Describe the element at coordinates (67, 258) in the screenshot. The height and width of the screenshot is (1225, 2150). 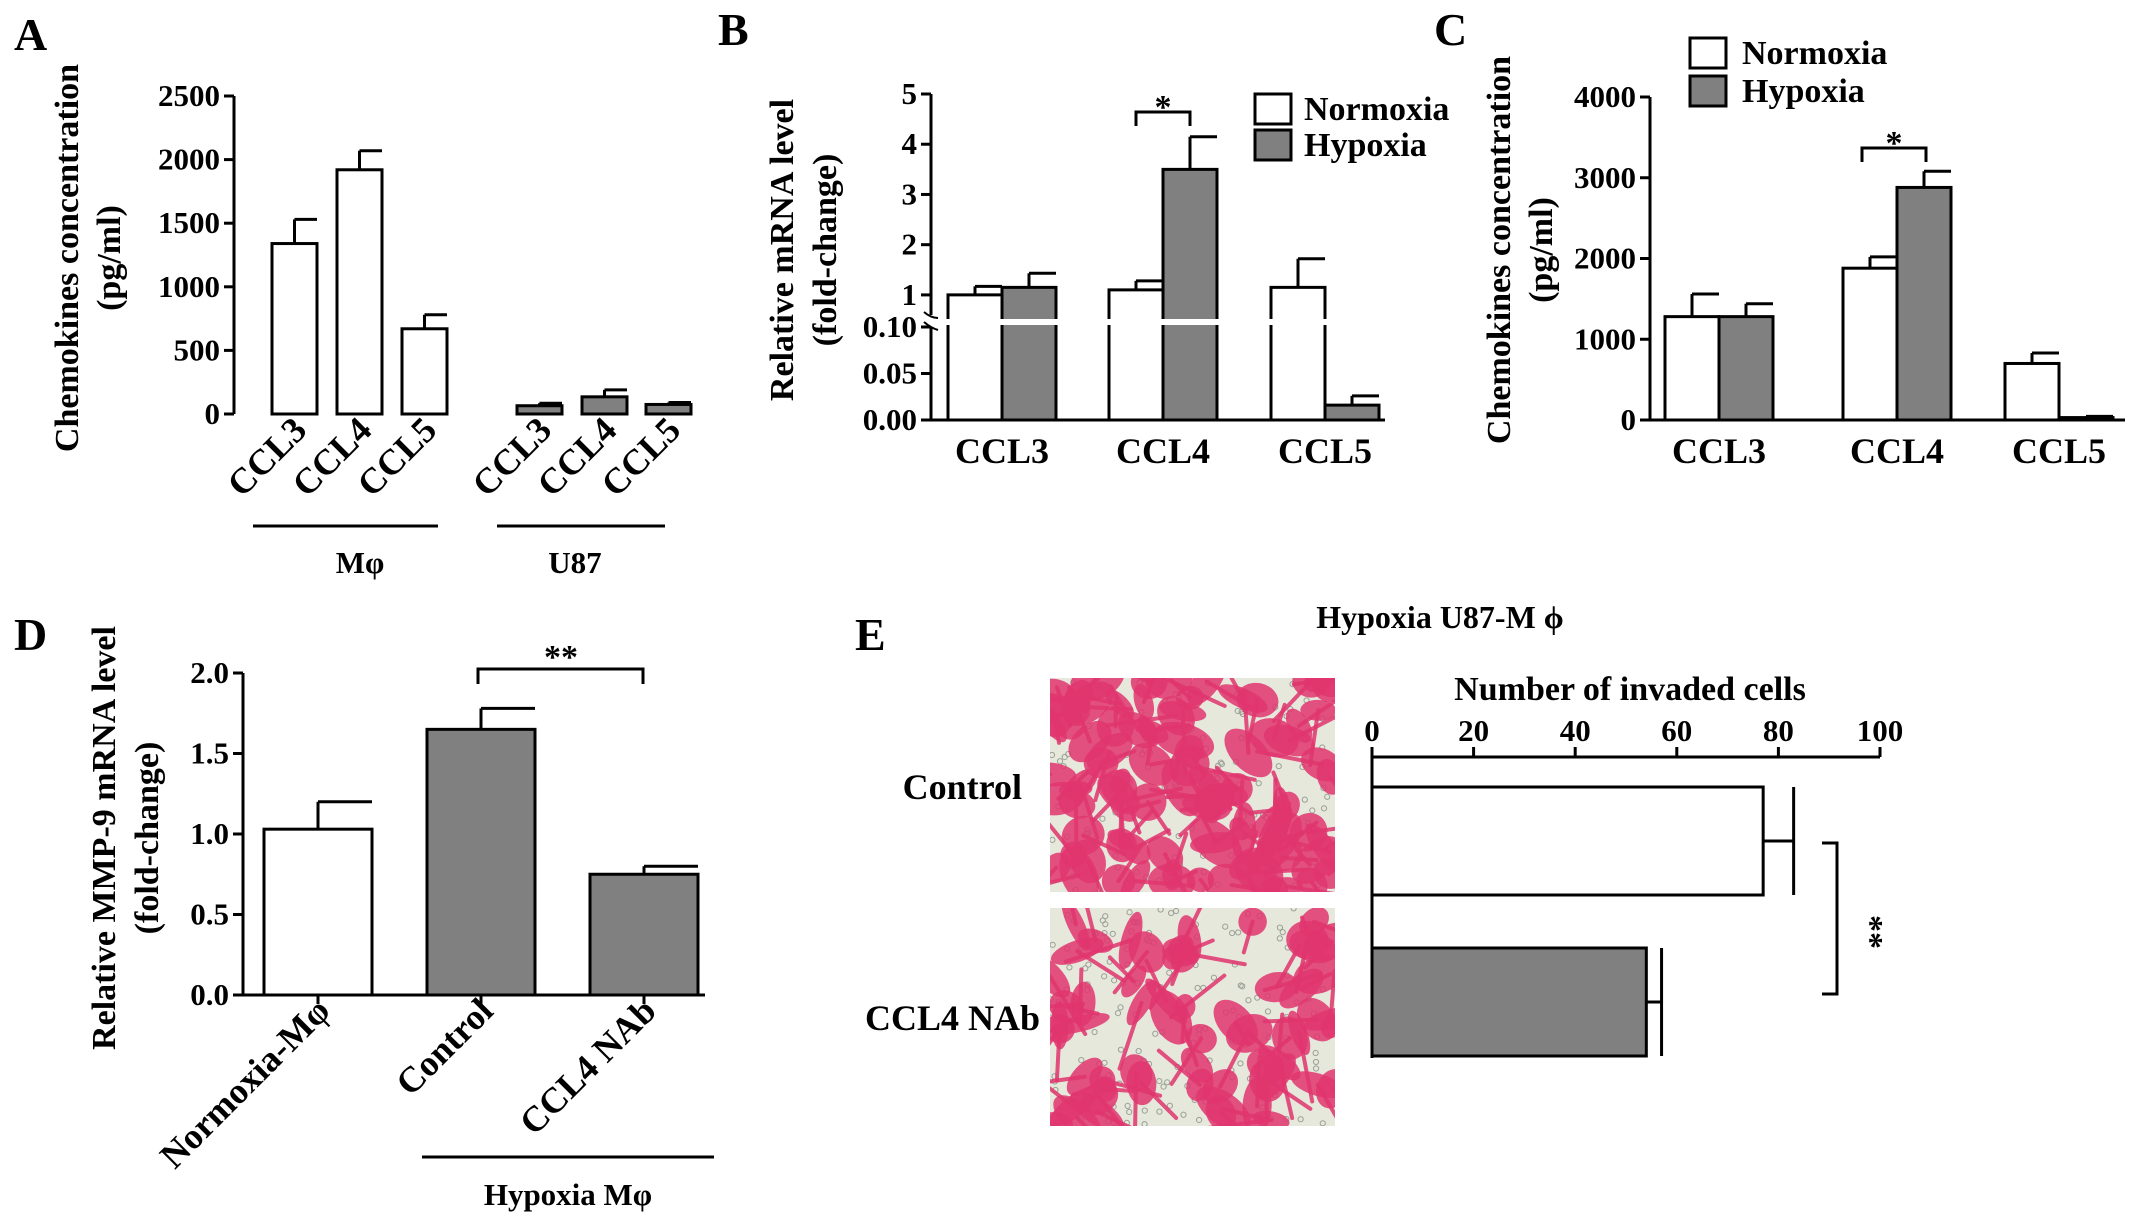
I see `panel-a-ylabel-line1: Chemokines concentration` at that location.